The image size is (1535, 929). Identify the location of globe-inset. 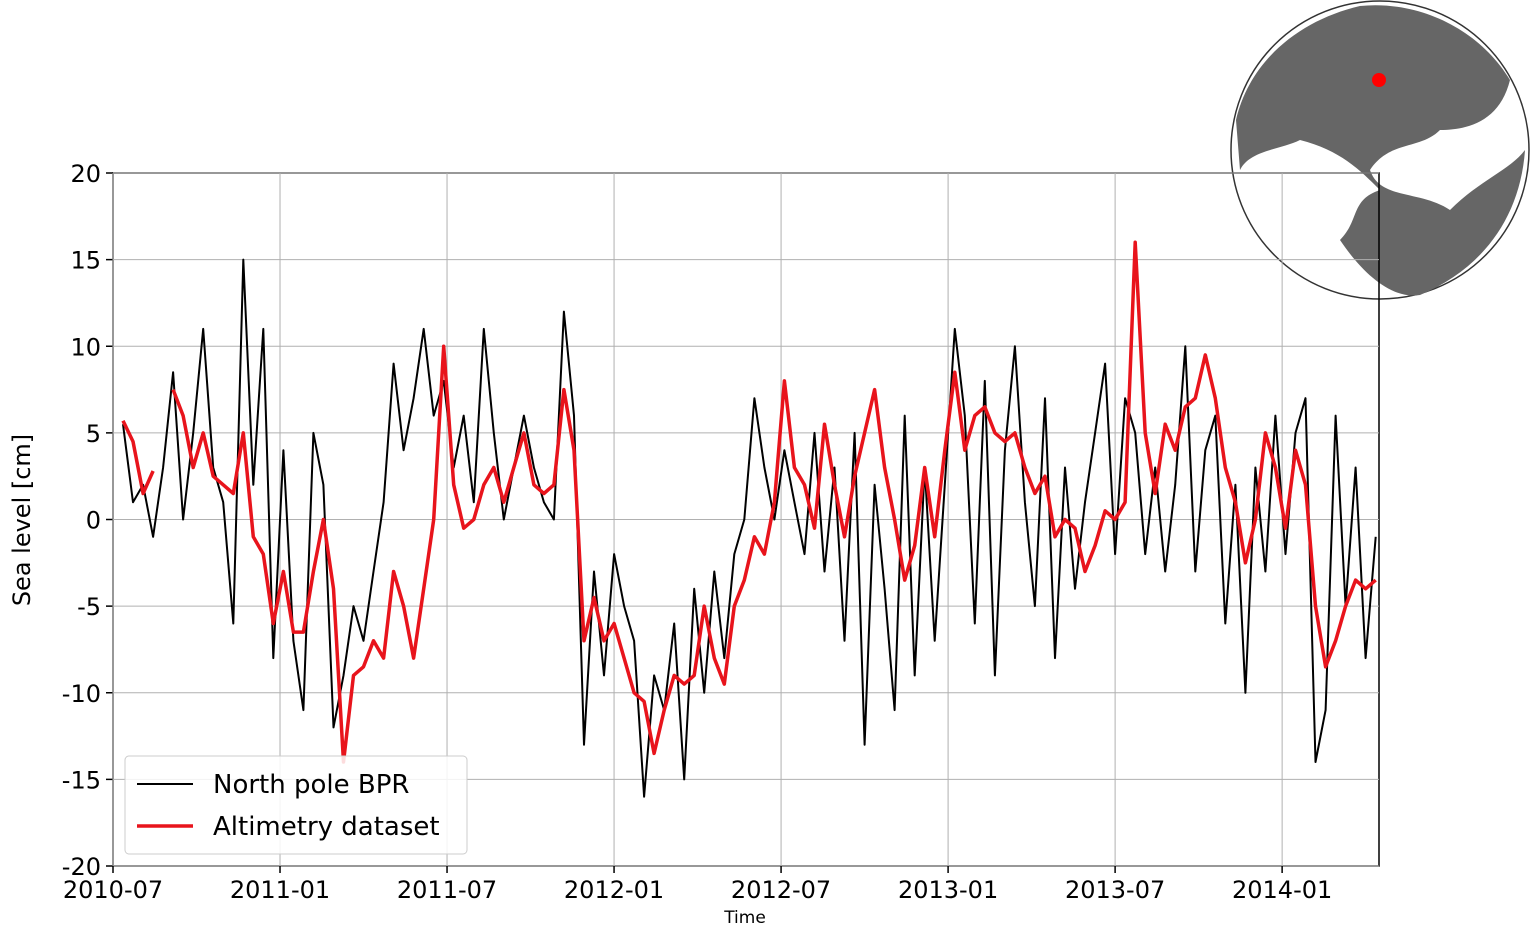
(1380, 150).